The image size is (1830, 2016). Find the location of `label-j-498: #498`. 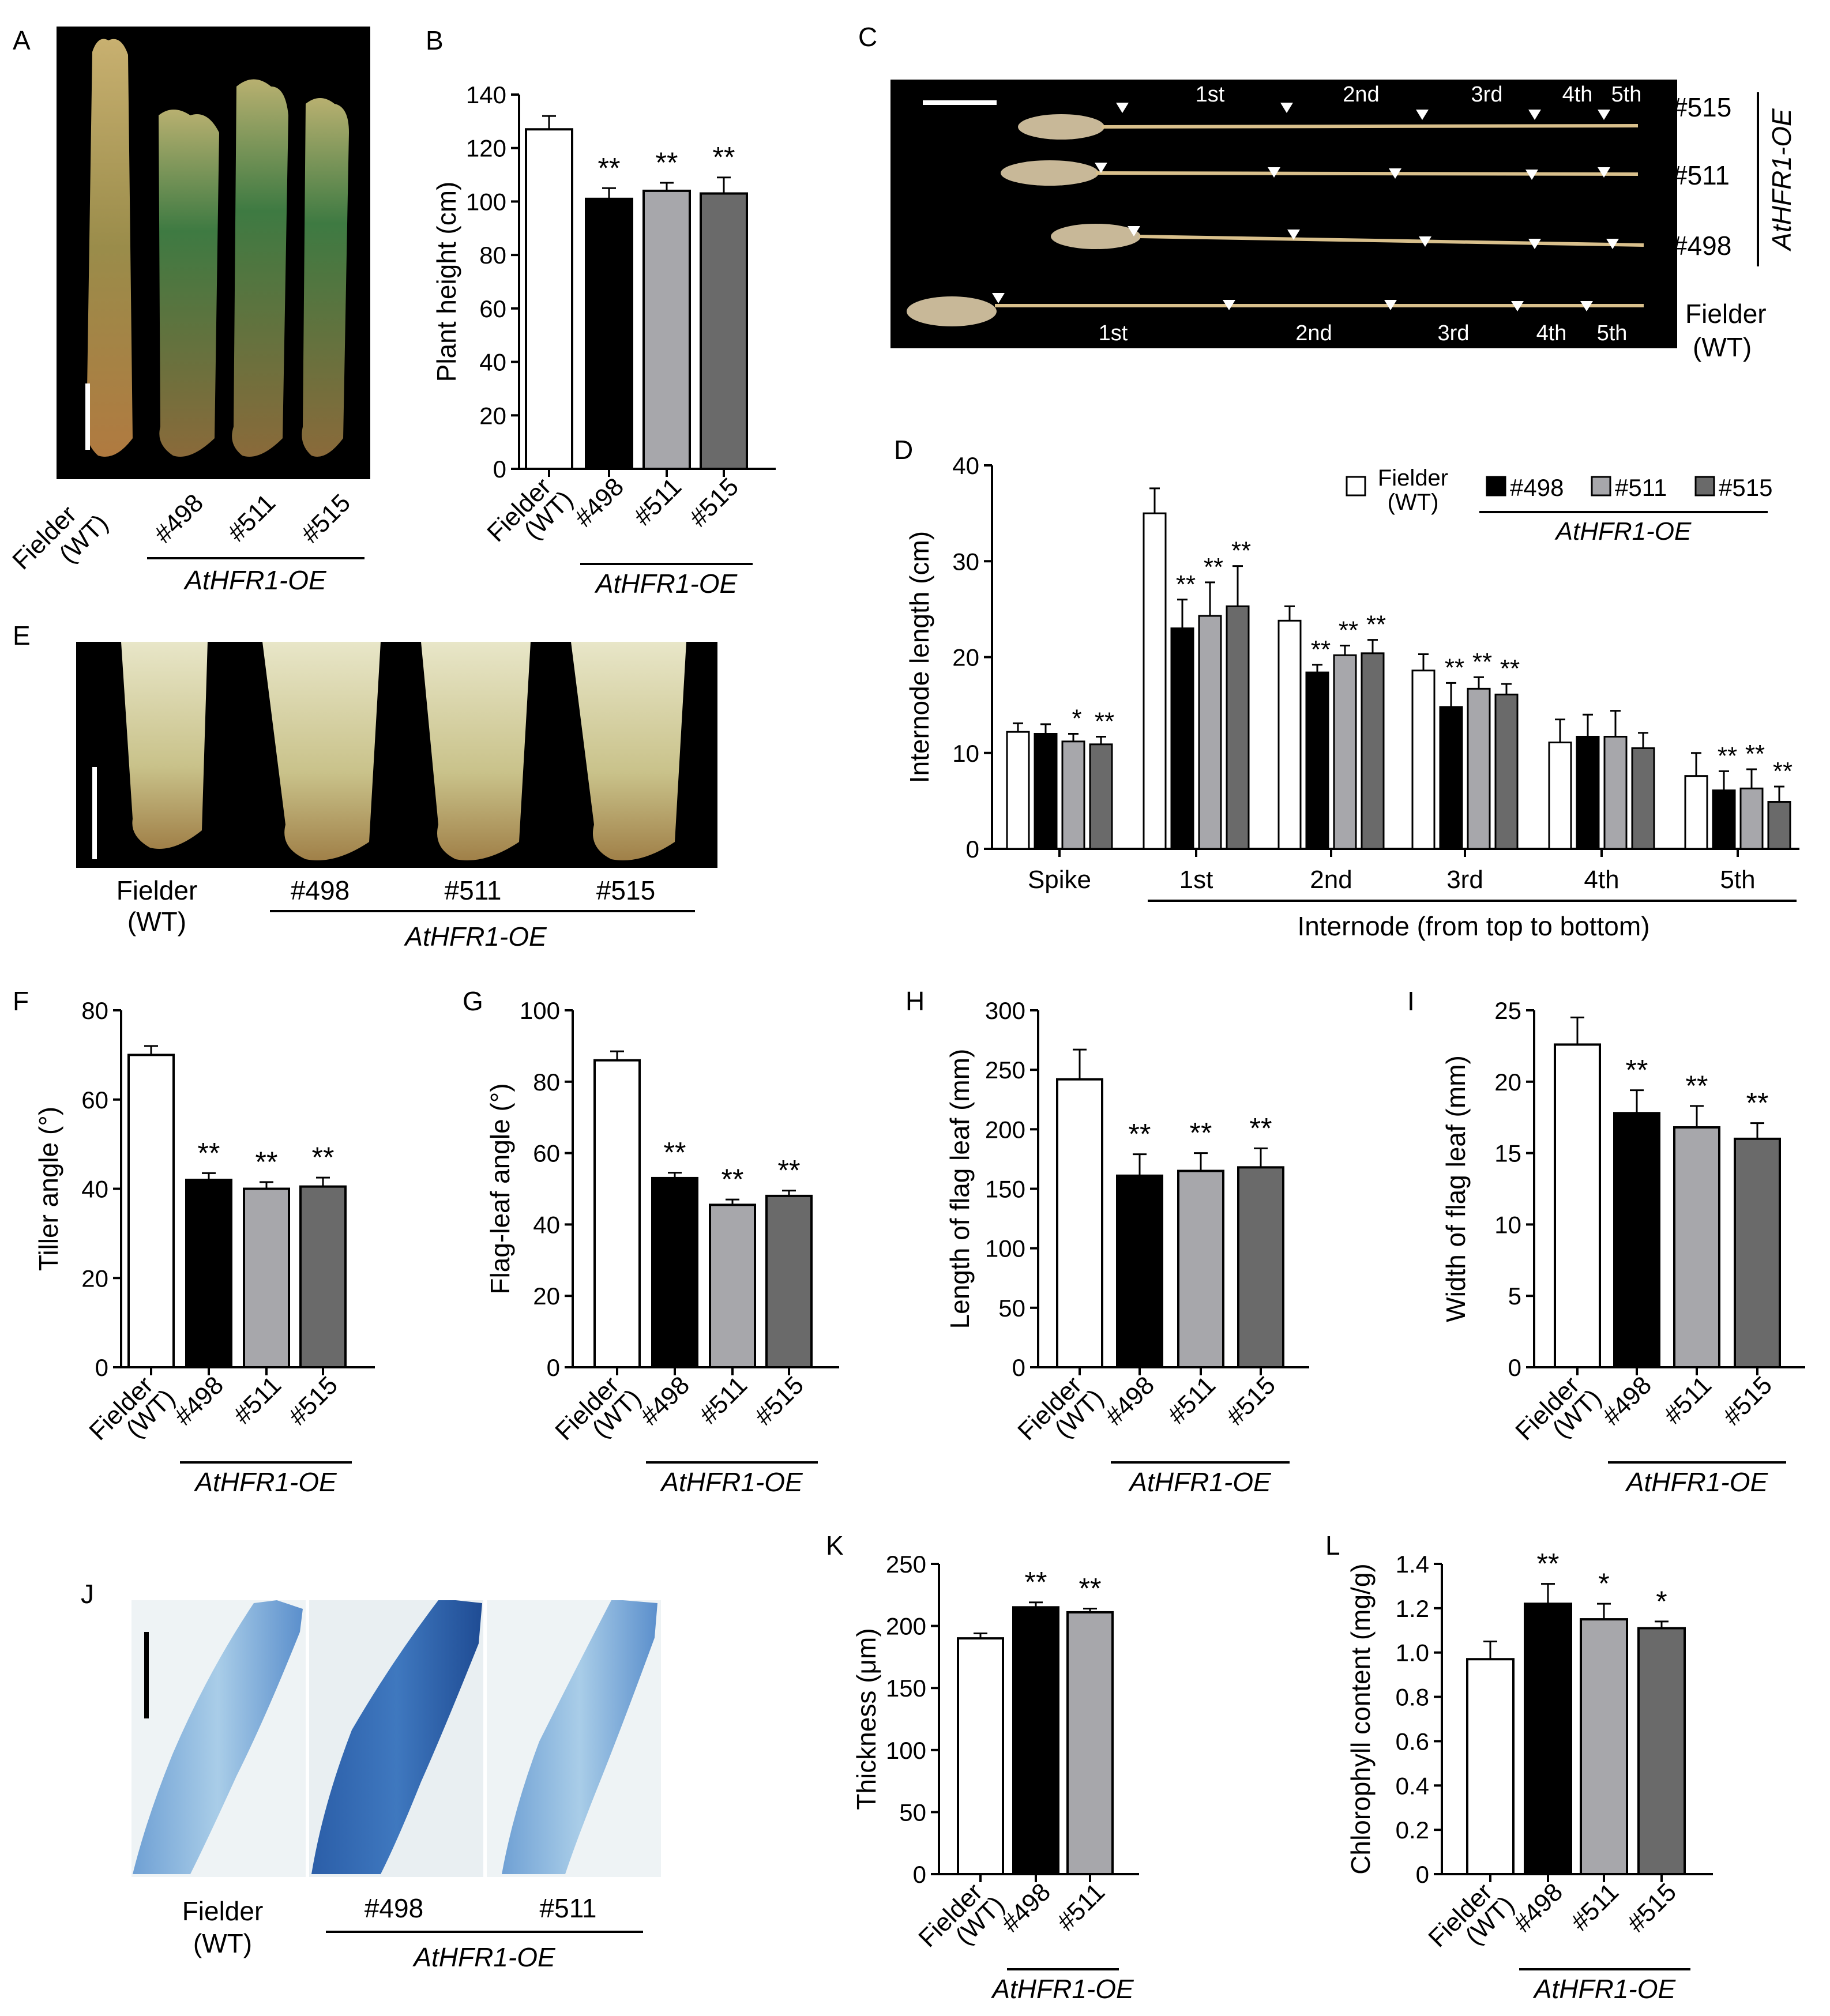

label-j-498: #498 is located at coordinates (394, 1908).